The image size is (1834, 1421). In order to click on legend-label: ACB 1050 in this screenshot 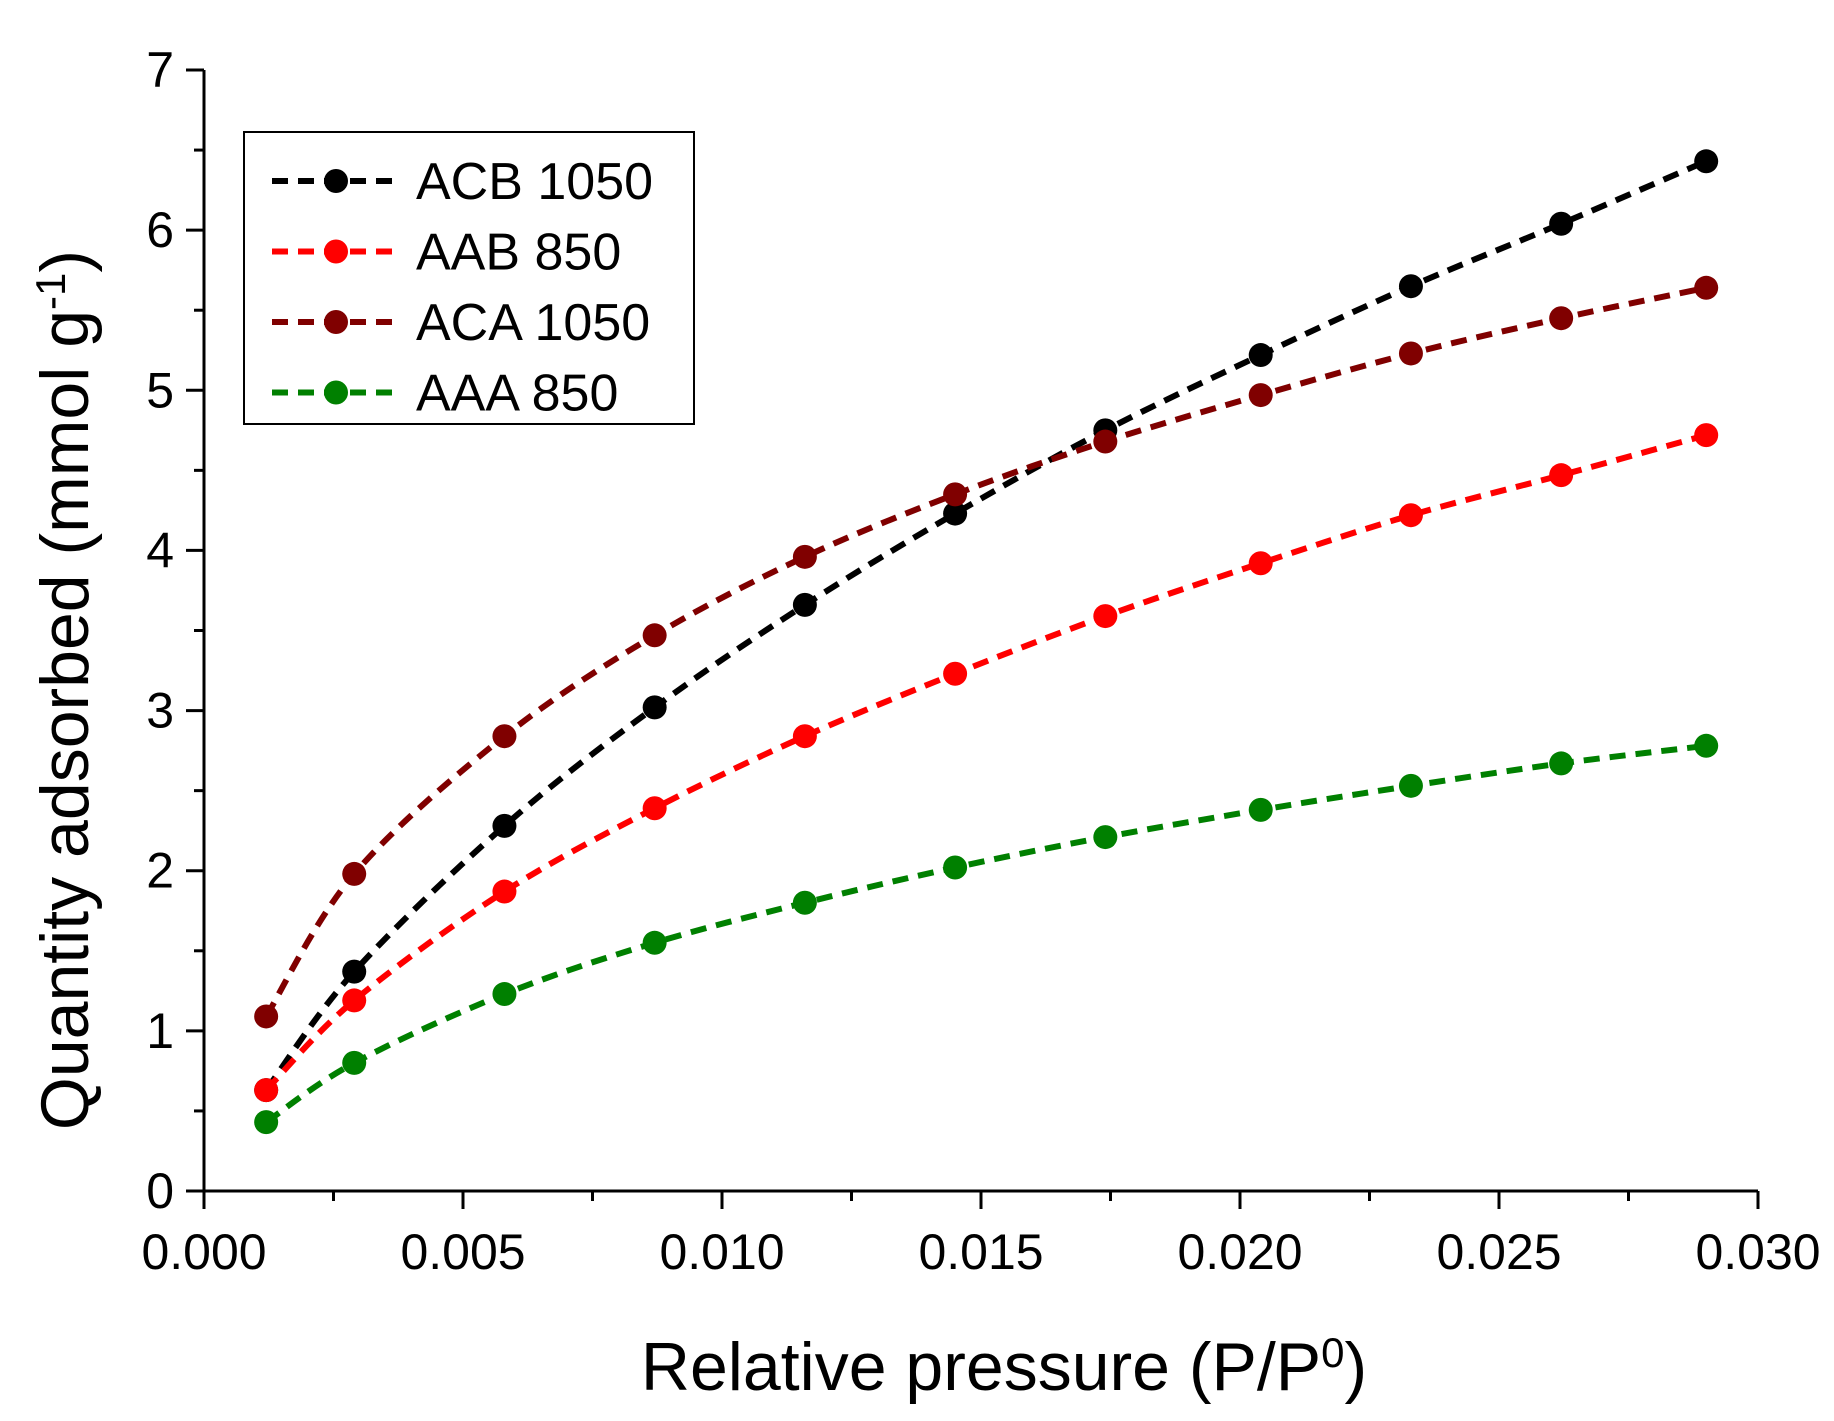, I will do `click(534, 182)`.